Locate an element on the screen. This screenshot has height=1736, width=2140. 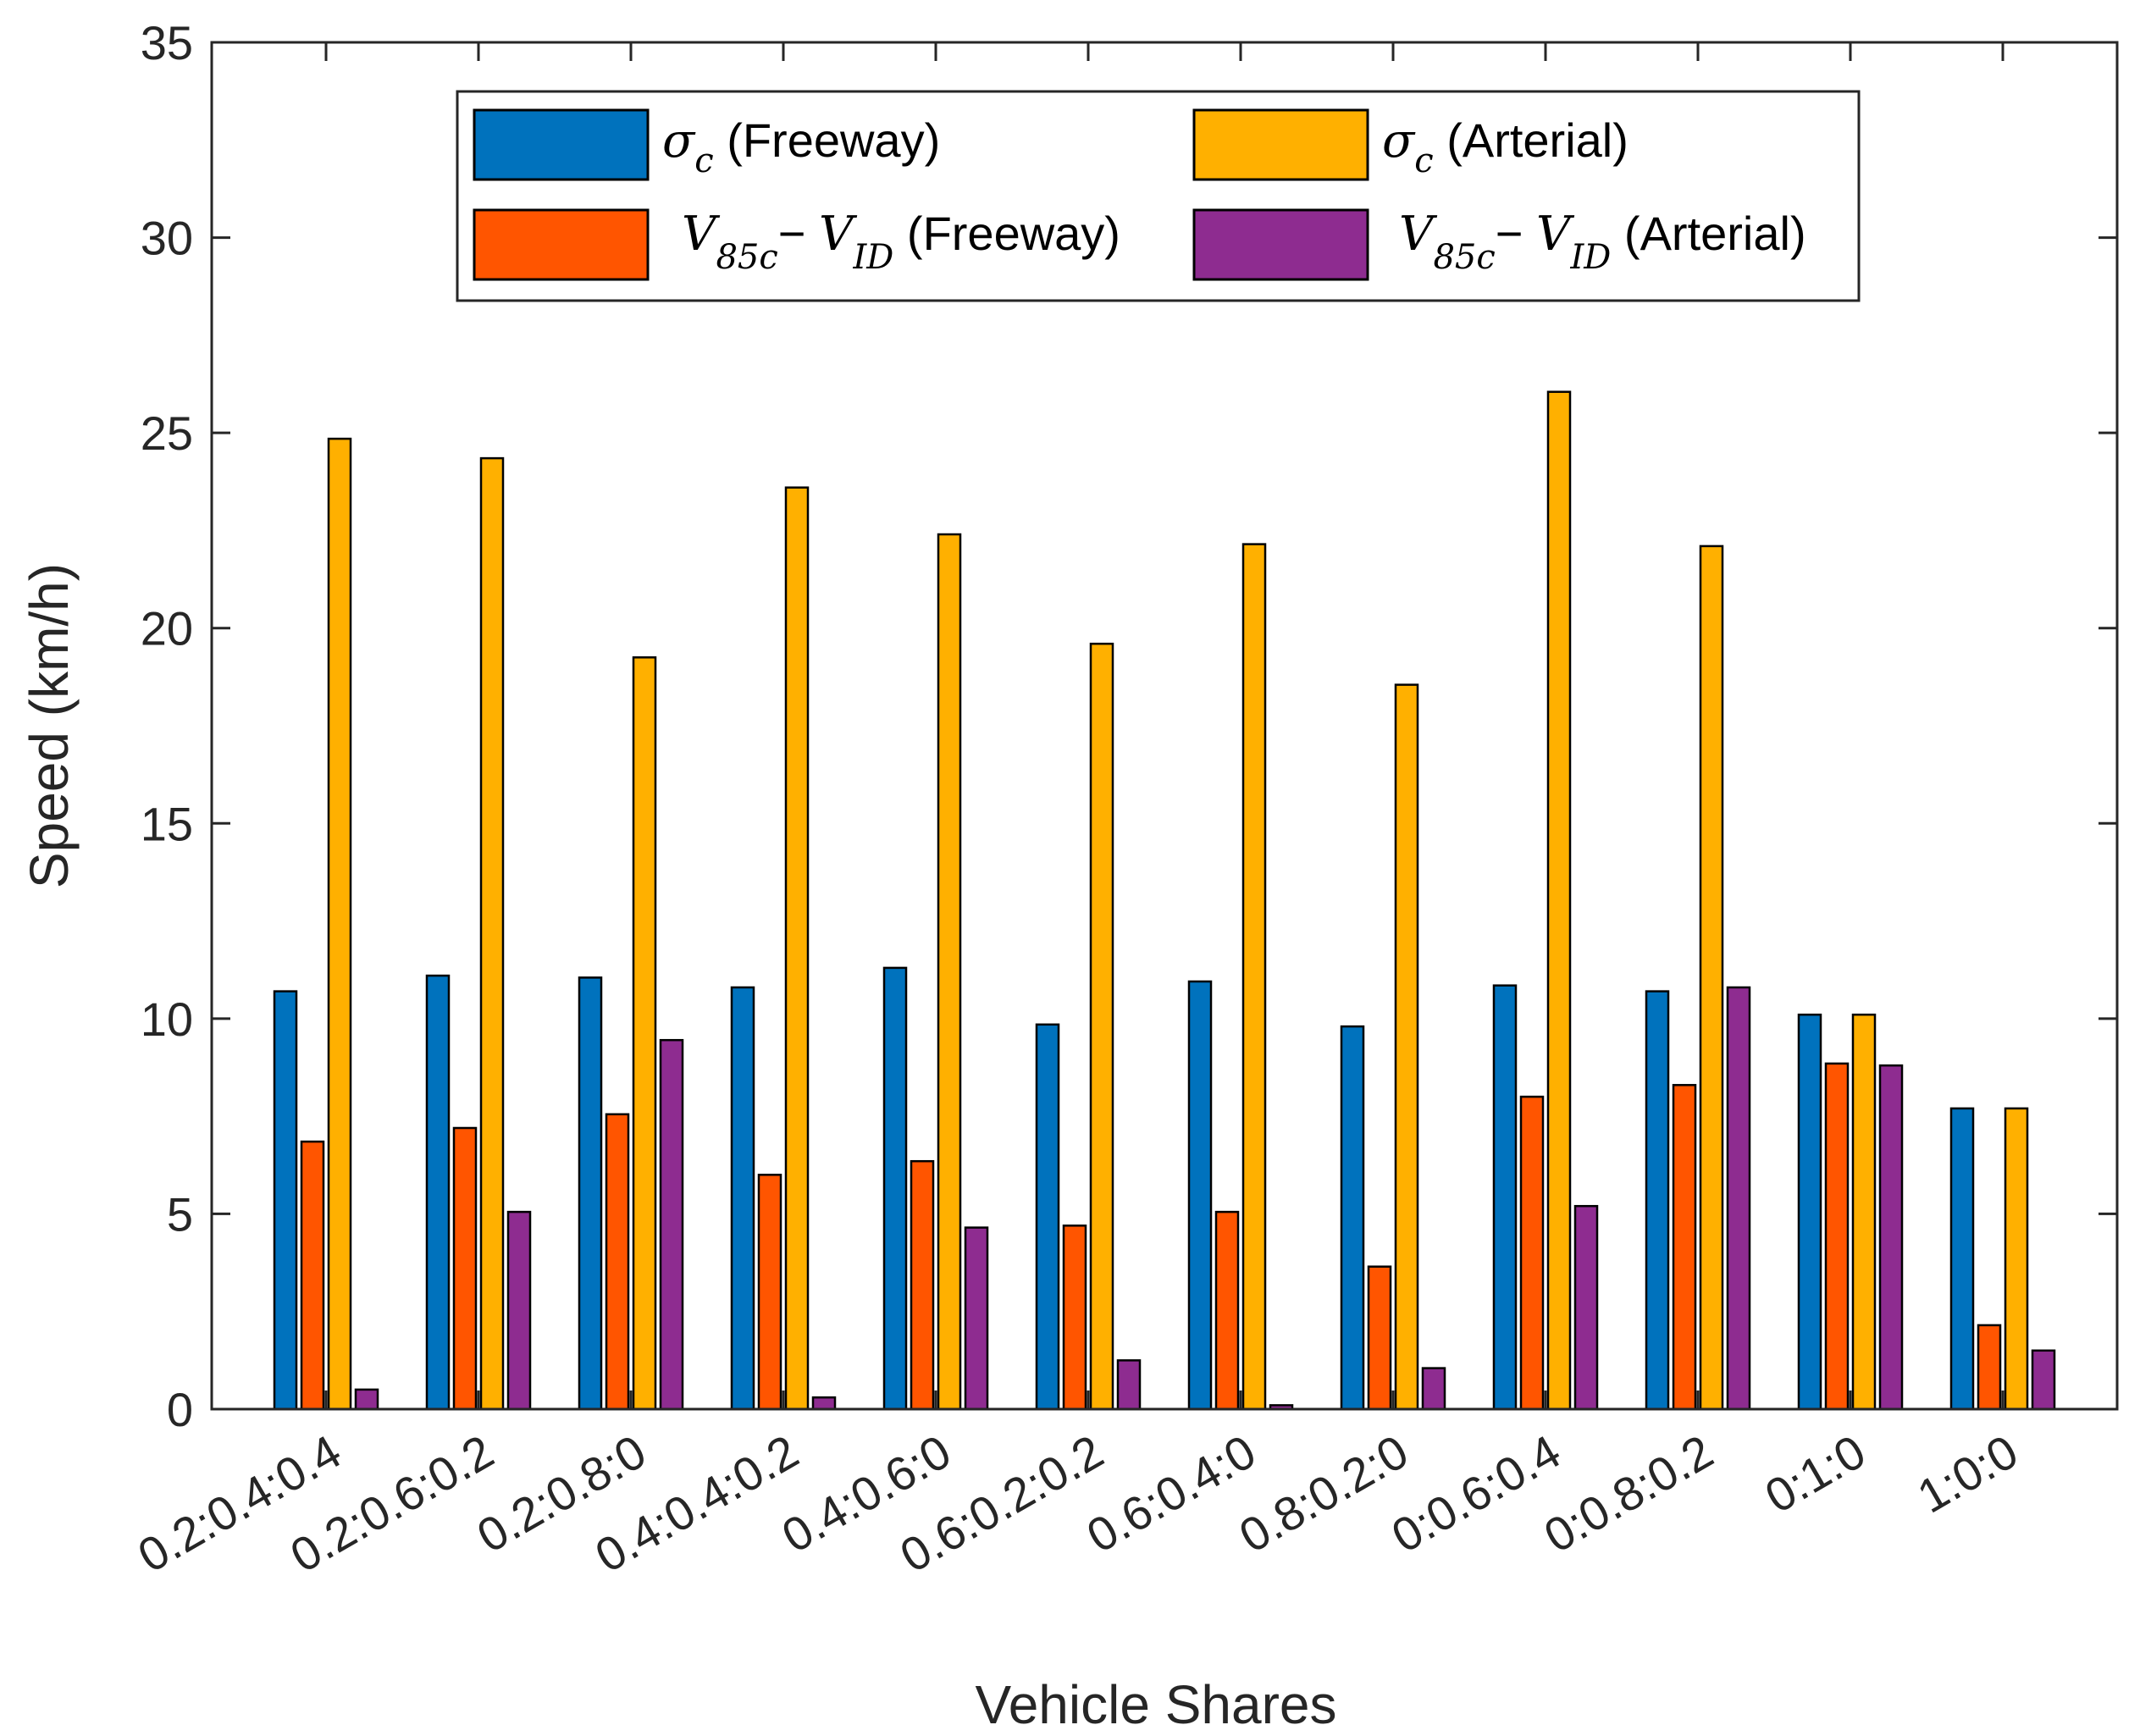
bar-series1-cat10 is located at coordinates (1837, 1236).